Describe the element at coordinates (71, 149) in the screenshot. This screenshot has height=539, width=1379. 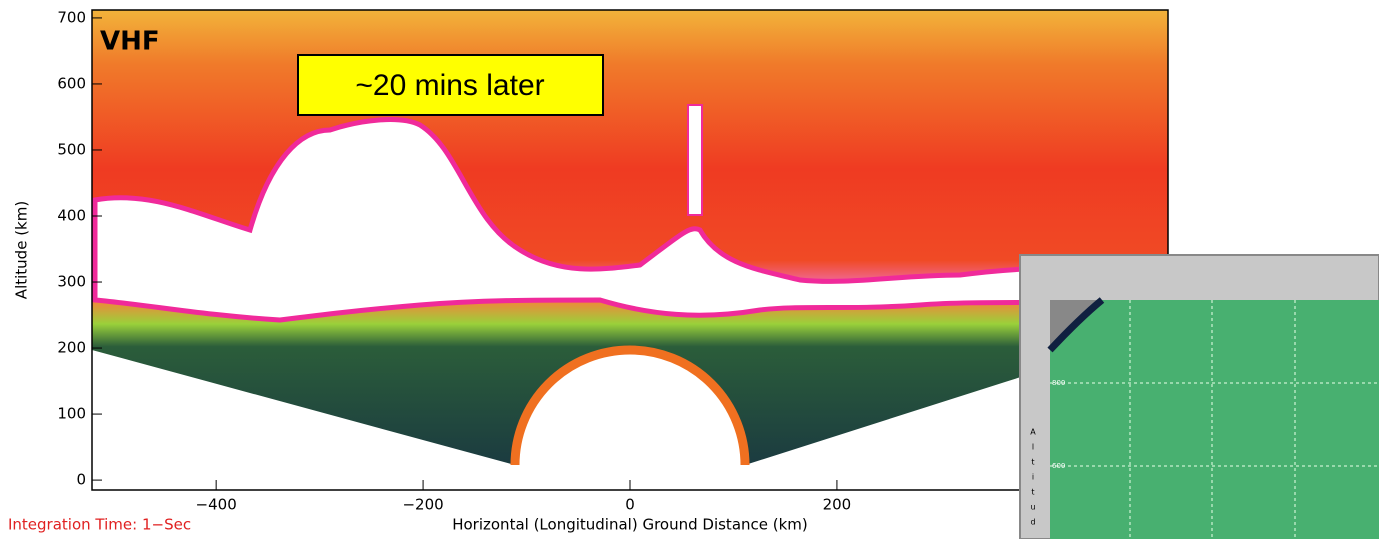
I see `y-tick-label: 500` at that location.